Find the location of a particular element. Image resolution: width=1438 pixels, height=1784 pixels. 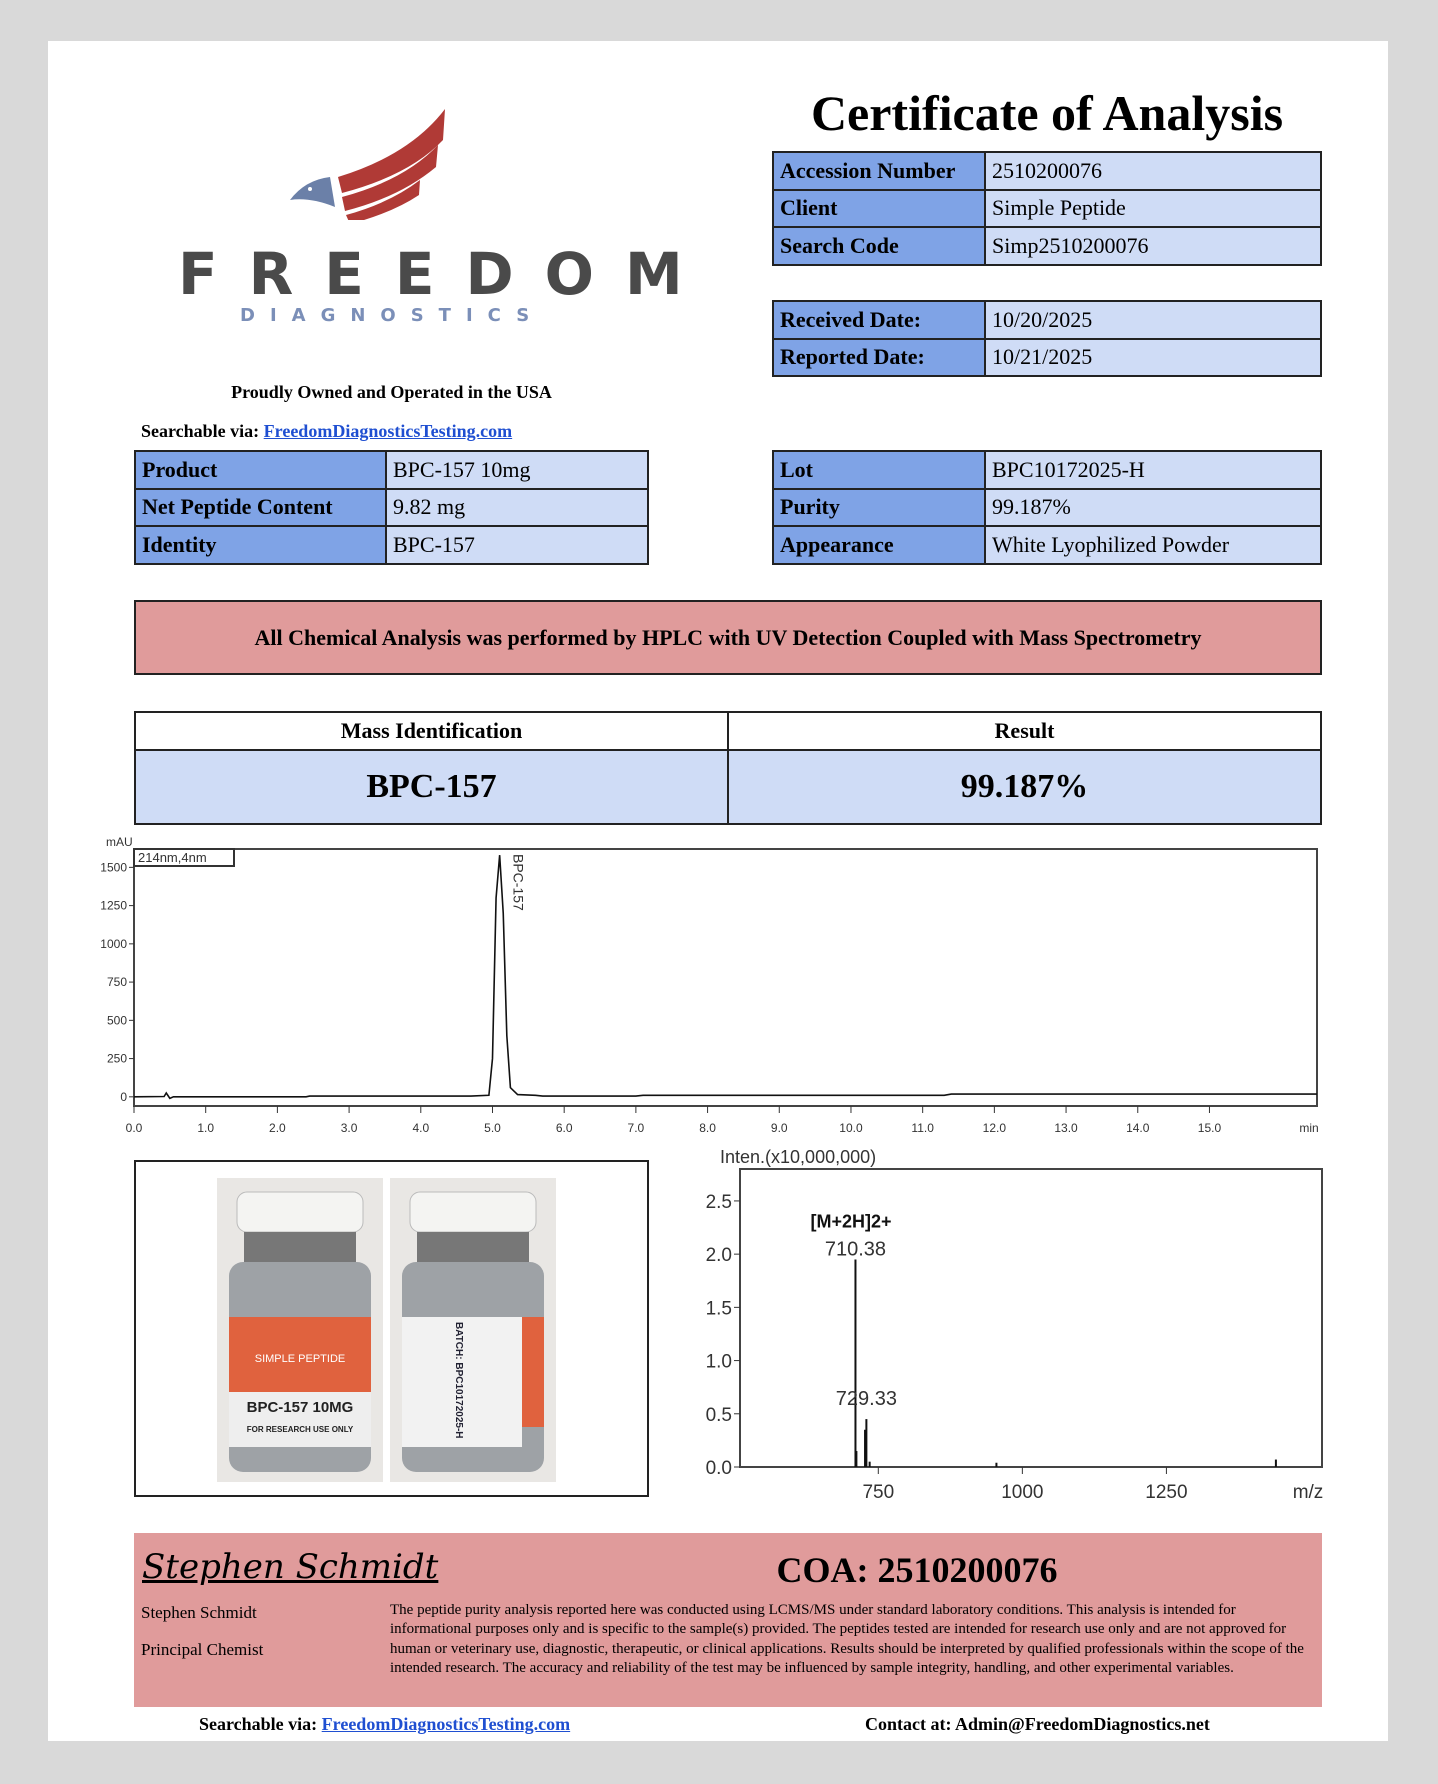

value-product: BPC-157 10mg is located at coordinates (517, 470).